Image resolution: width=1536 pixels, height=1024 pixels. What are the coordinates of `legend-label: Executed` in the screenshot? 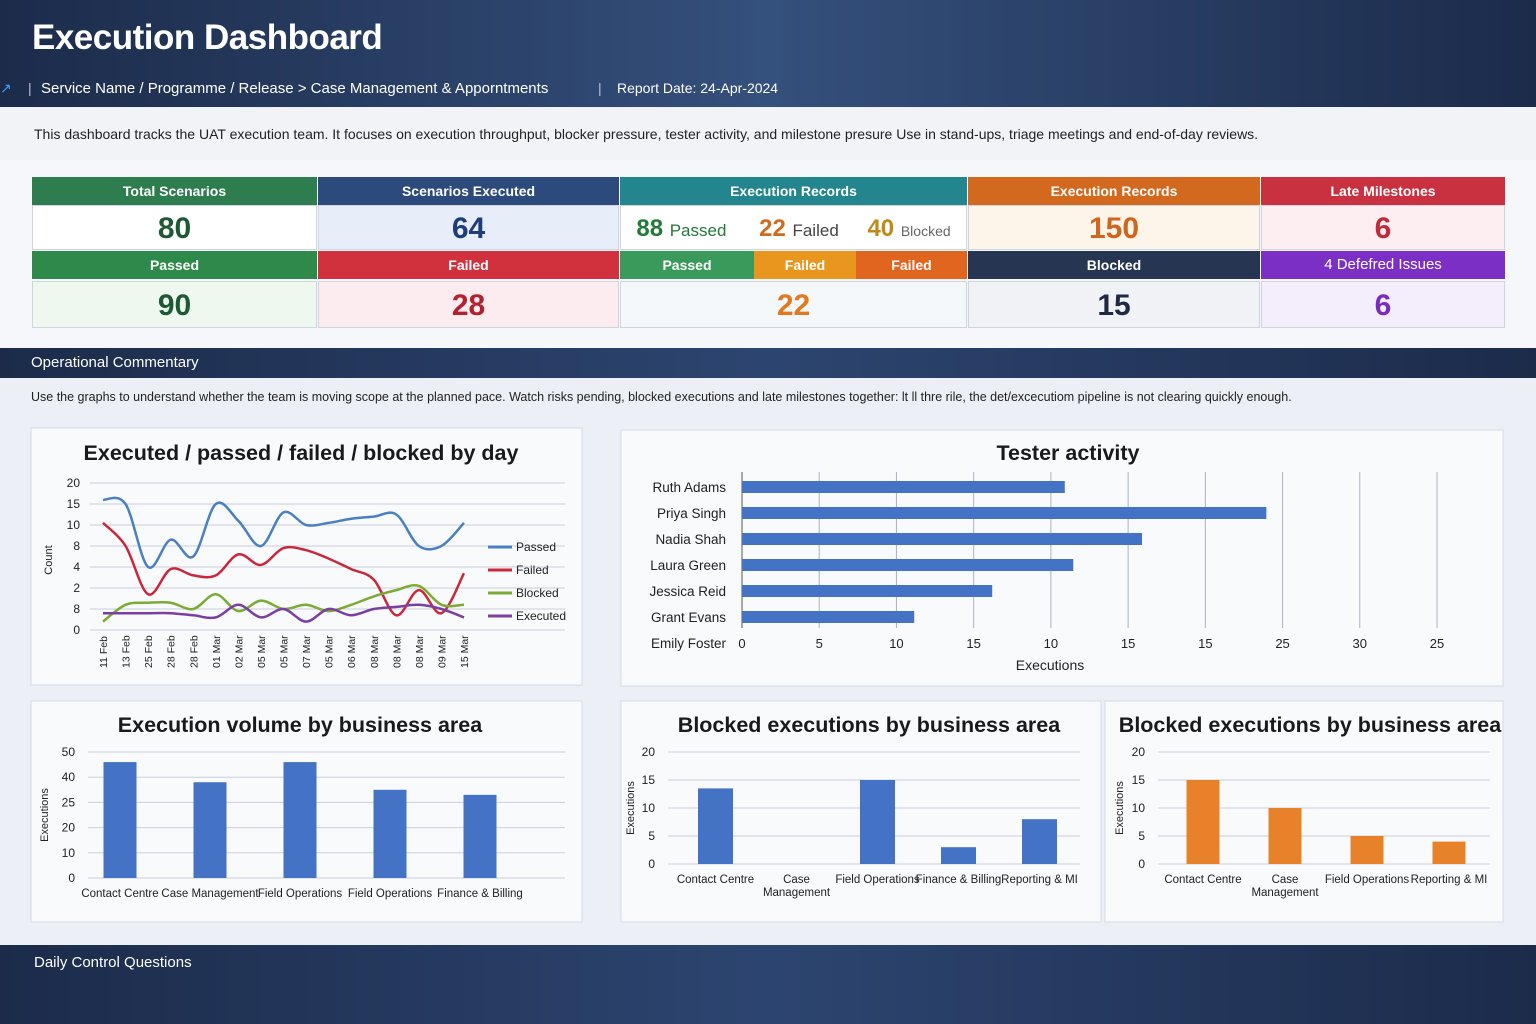 It's located at (541, 616).